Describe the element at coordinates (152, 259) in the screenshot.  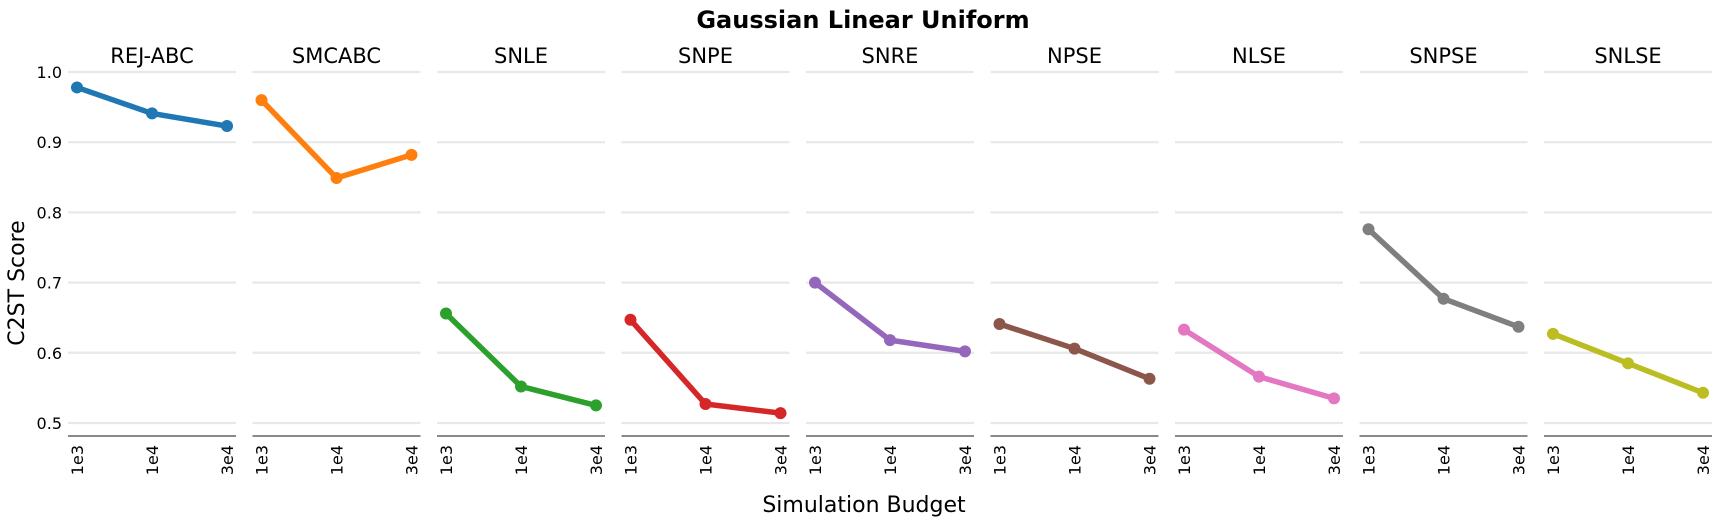
I see `panel-rej-abc: REJ-ABC 1e3 1e4 3e4` at that location.